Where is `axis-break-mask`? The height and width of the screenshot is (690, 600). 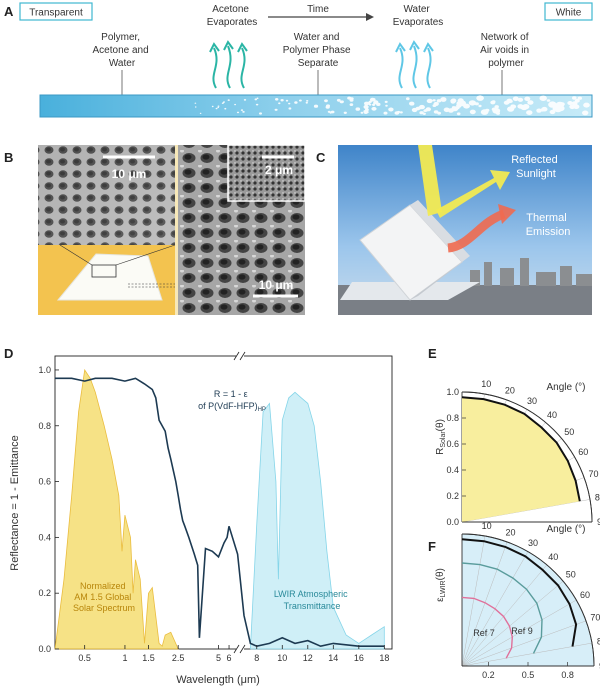
axis-break-mask is located at coordinates (240, 356).